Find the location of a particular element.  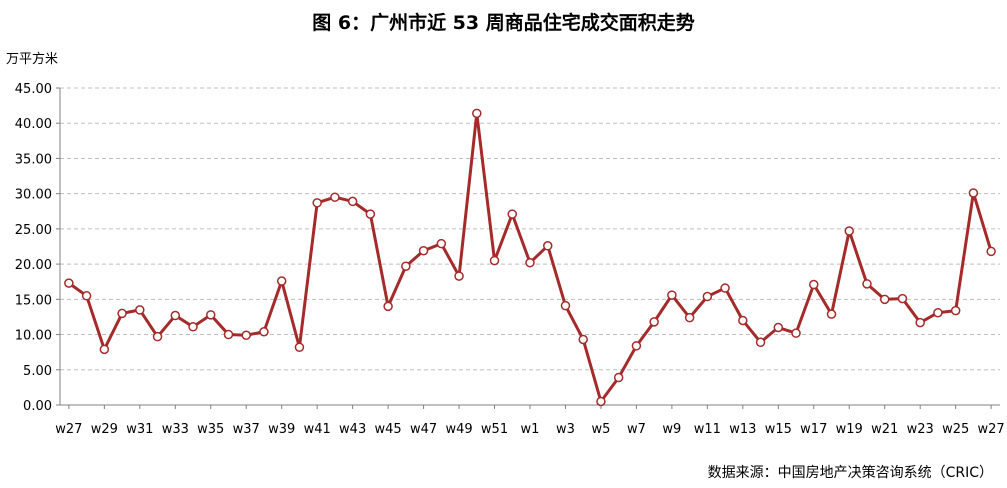

x-tick-label: w47 is located at coordinates (423, 429).